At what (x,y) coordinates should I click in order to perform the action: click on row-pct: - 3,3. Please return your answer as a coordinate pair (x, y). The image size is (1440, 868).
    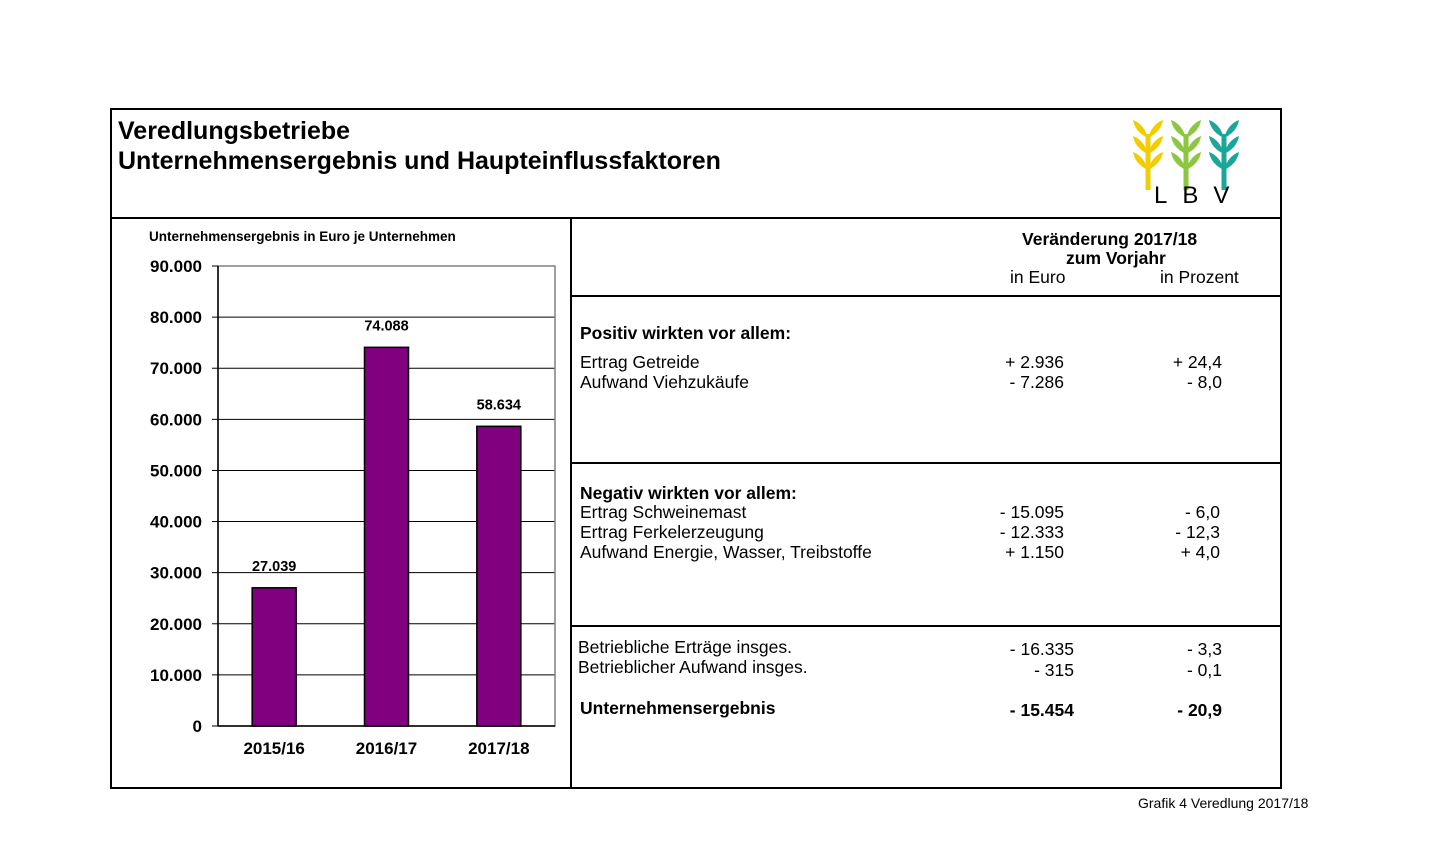
    Looking at the image, I should click on (1204, 649).